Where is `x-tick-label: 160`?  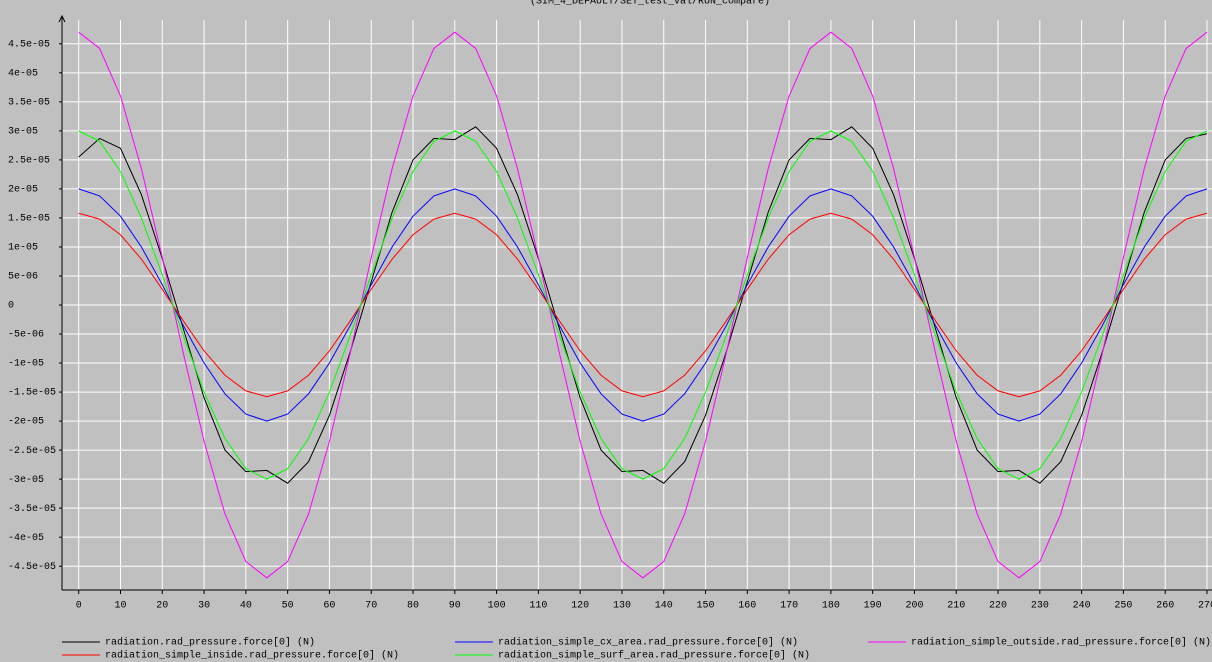 x-tick-label: 160 is located at coordinates (747, 606).